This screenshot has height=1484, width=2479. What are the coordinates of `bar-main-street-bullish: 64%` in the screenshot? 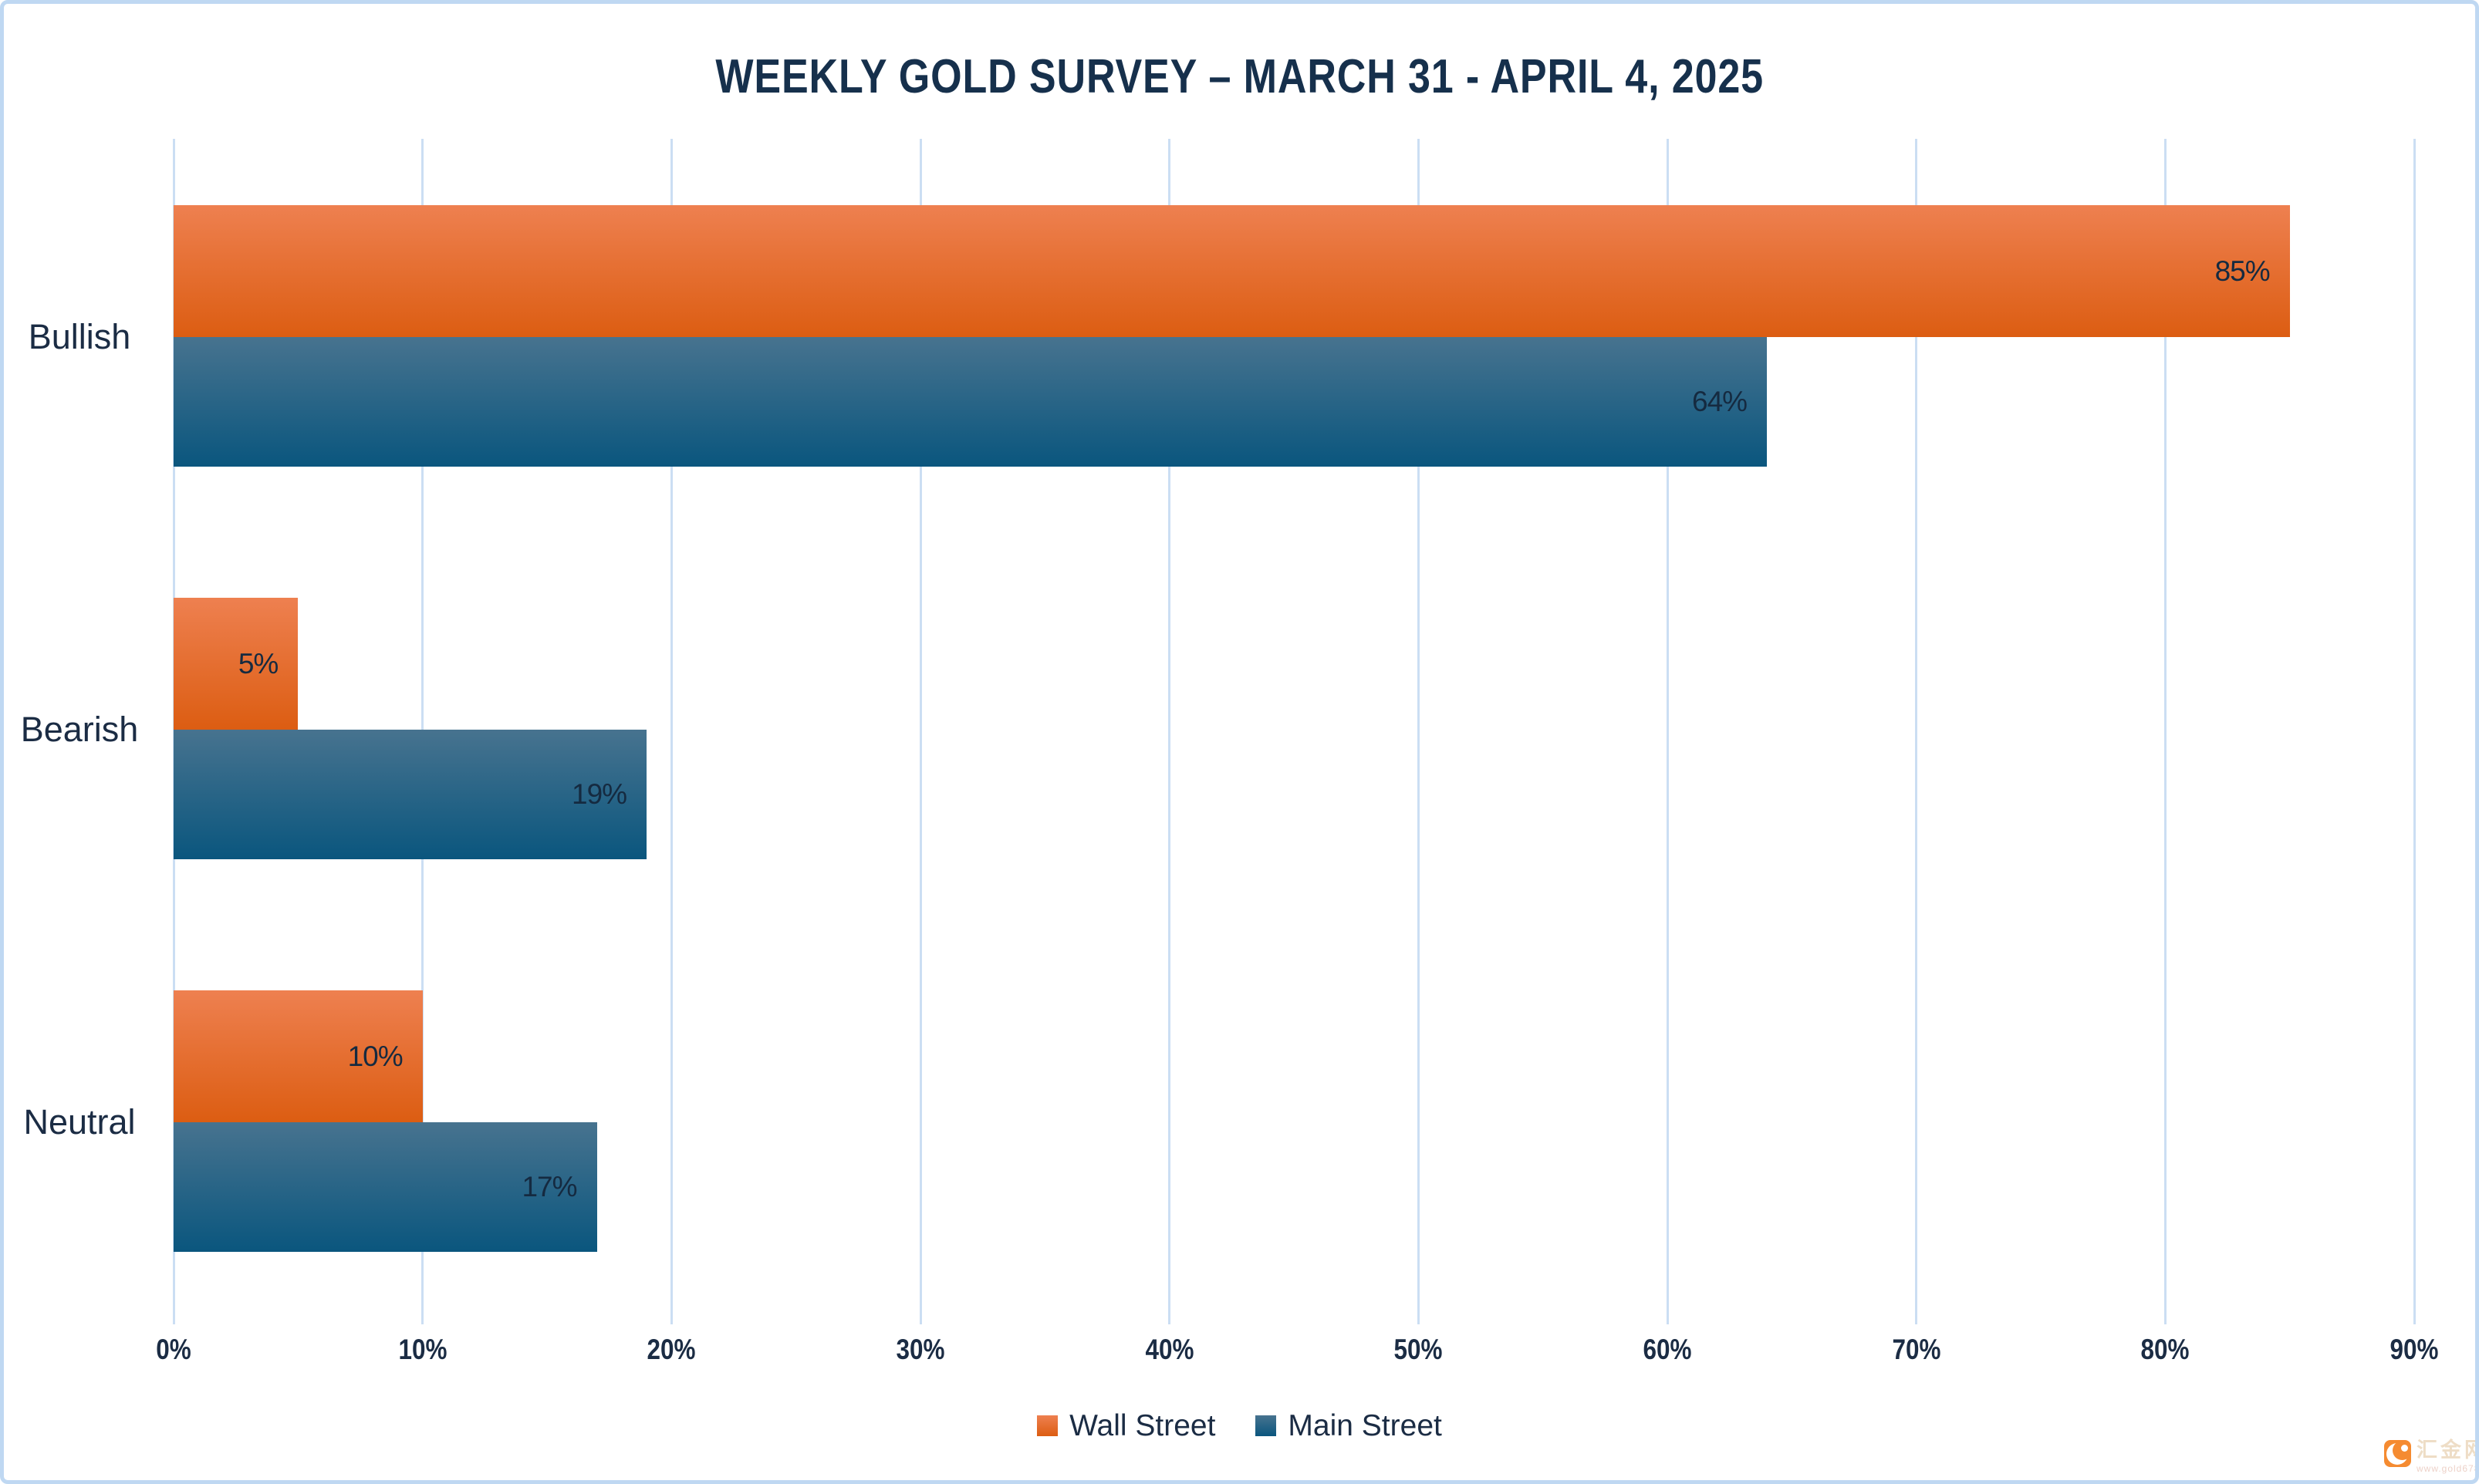 It's located at (971, 402).